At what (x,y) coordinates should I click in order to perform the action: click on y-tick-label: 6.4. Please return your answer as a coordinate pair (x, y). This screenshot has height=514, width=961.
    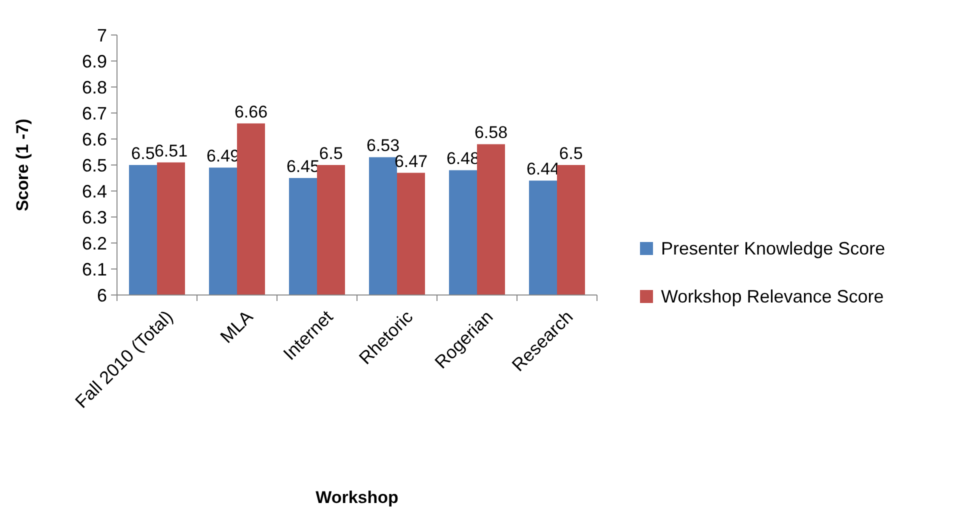
    Looking at the image, I should click on (94, 191).